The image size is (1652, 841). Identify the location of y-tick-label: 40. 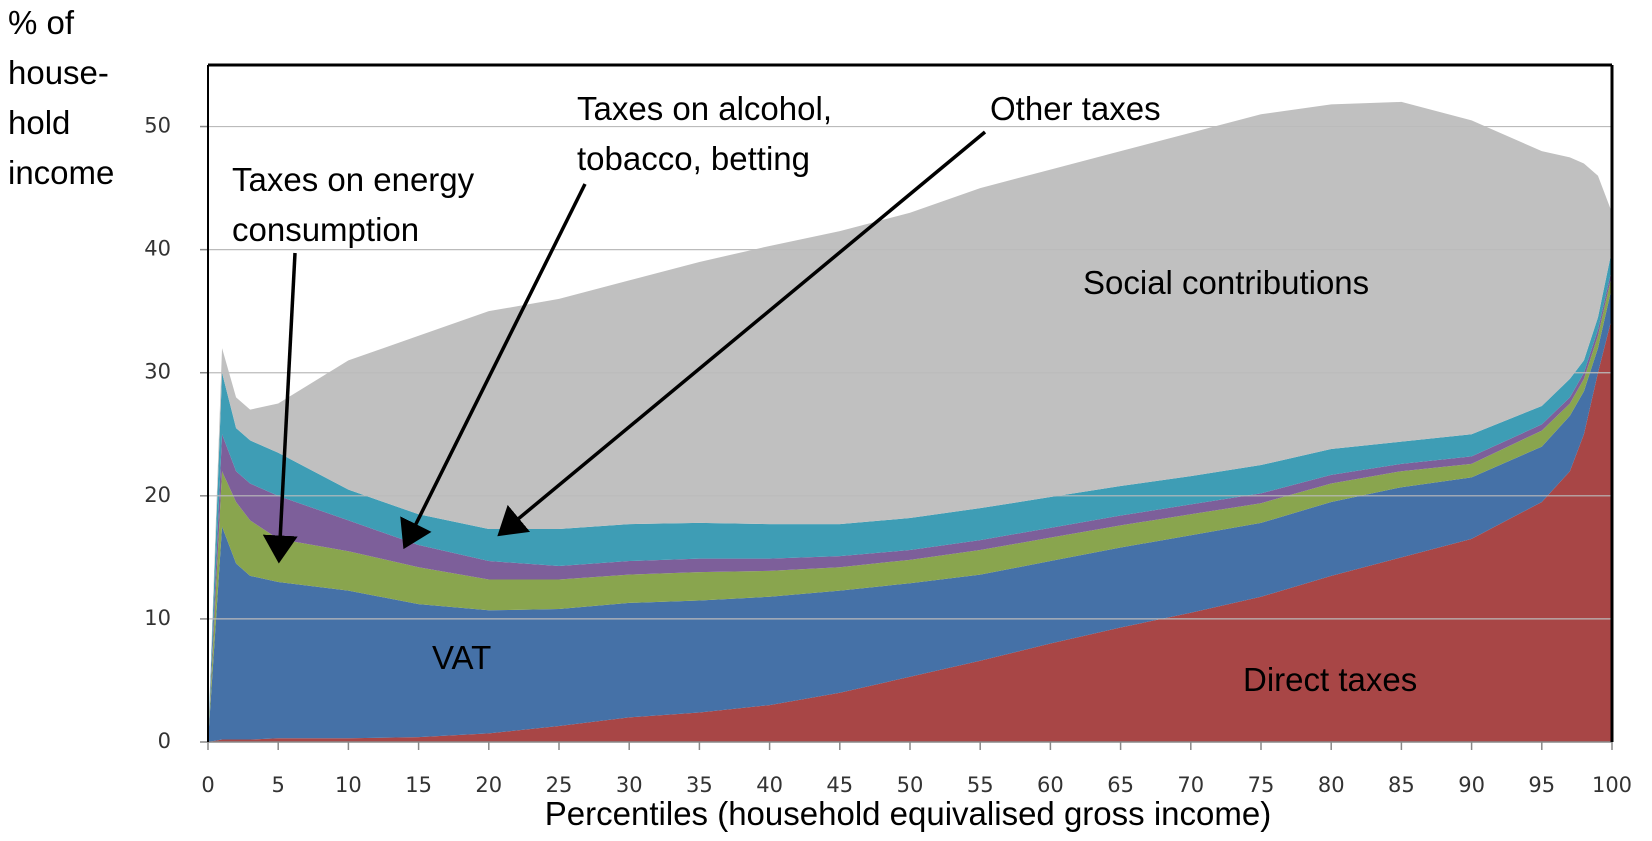
(157, 249).